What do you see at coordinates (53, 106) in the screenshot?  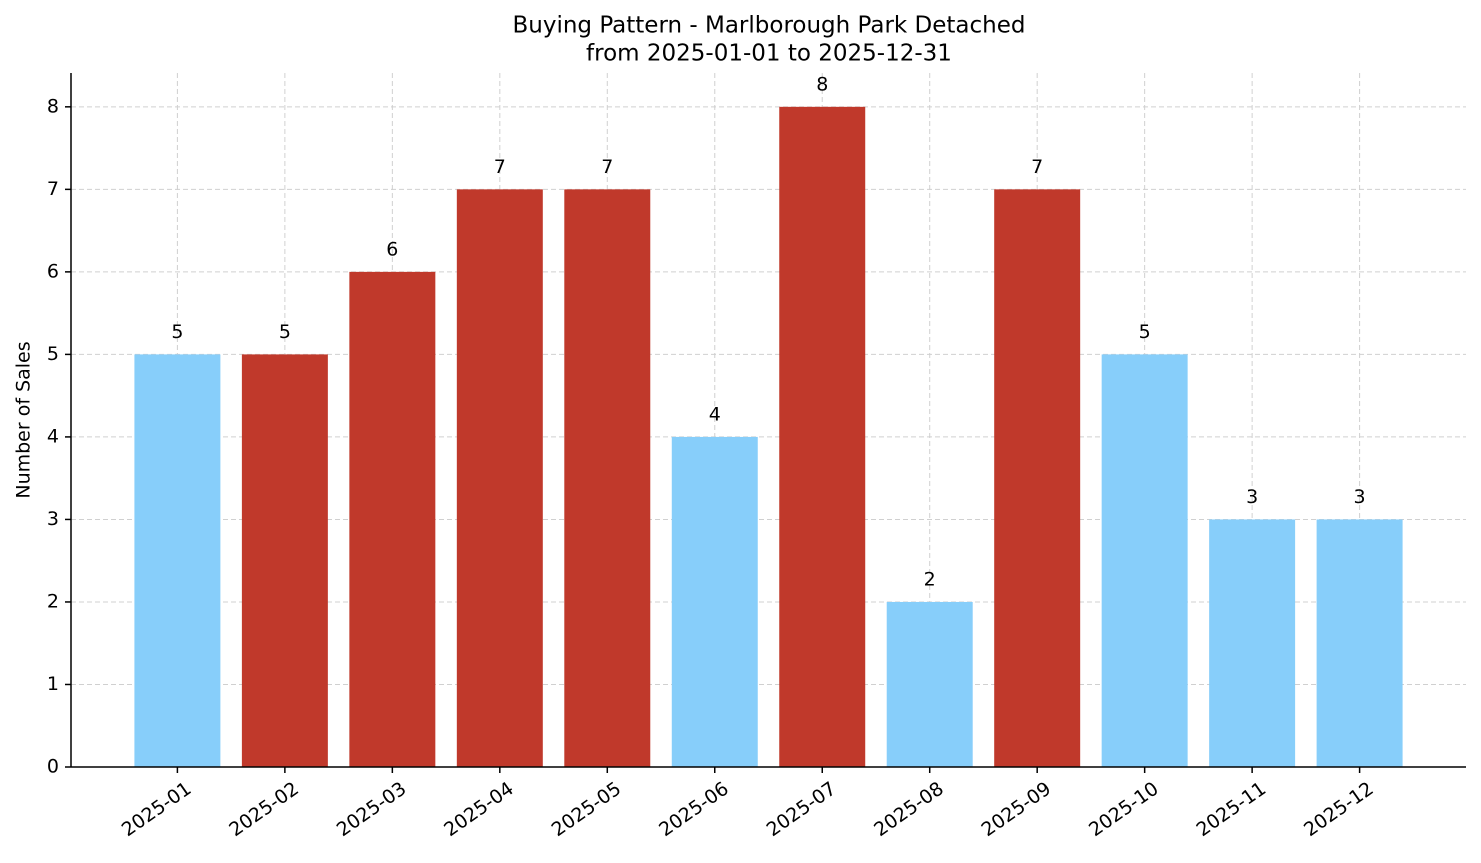 I see `y-tick-label: 8` at bounding box center [53, 106].